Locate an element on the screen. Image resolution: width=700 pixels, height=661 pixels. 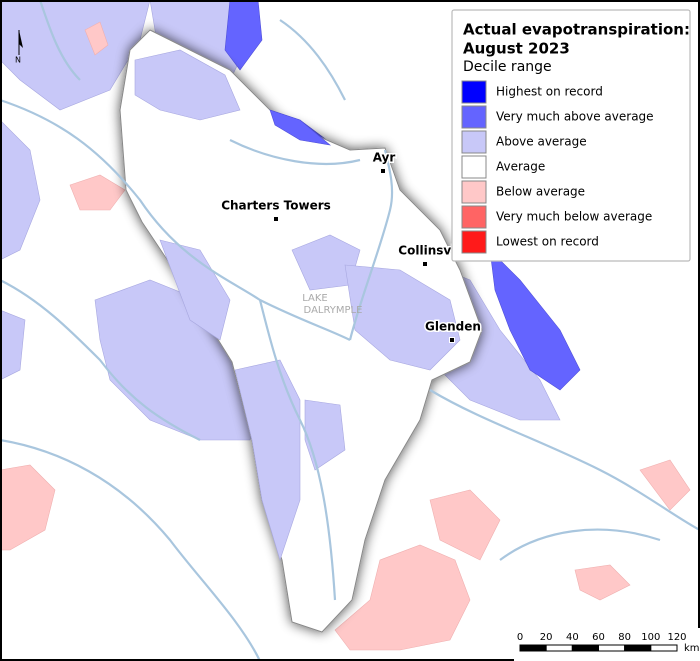
place-label: Ayr is located at coordinates (384, 158).